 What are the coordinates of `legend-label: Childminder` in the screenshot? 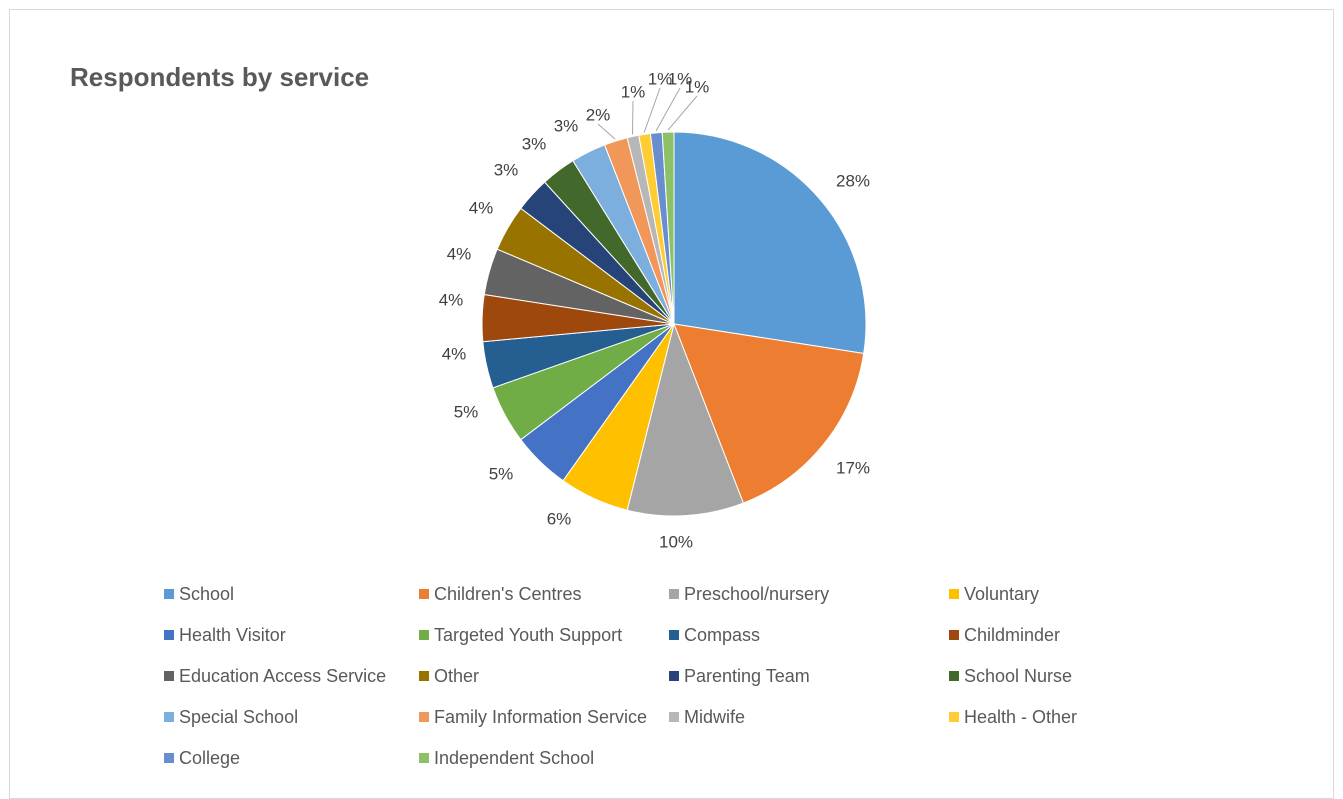 It's located at (1012, 634).